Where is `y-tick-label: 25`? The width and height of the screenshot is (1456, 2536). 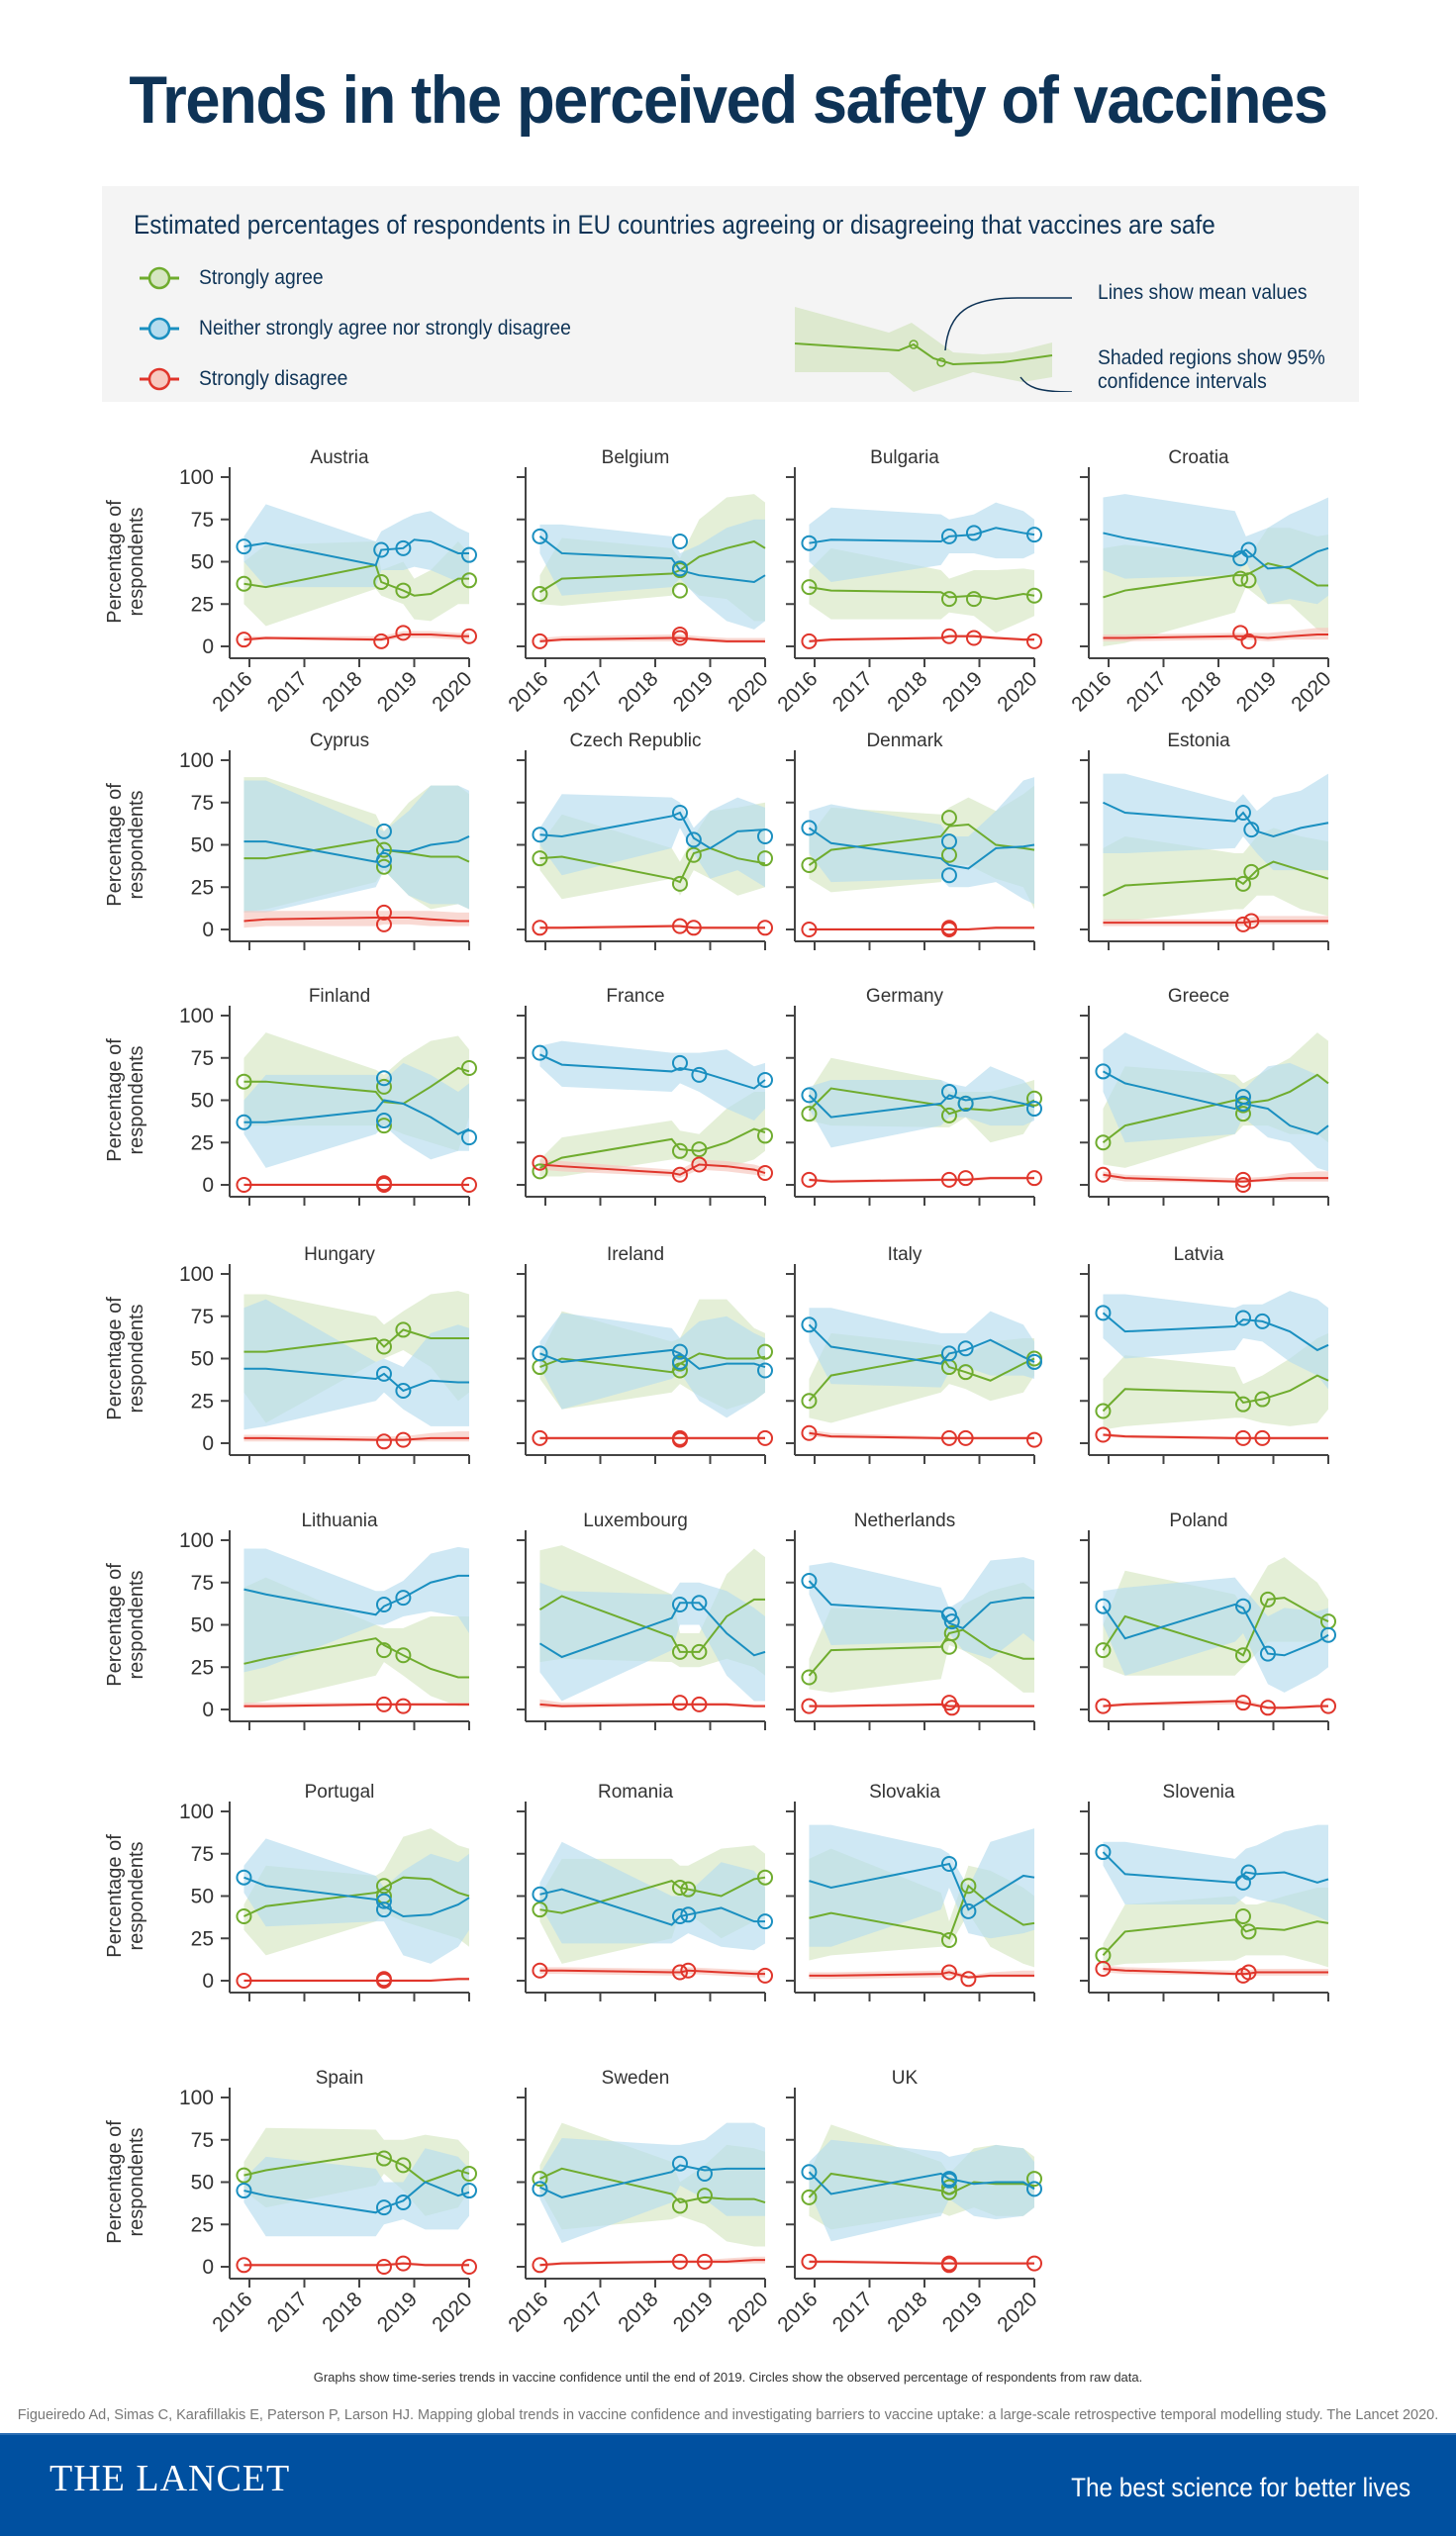 y-tick-label: 25 is located at coordinates (202, 887).